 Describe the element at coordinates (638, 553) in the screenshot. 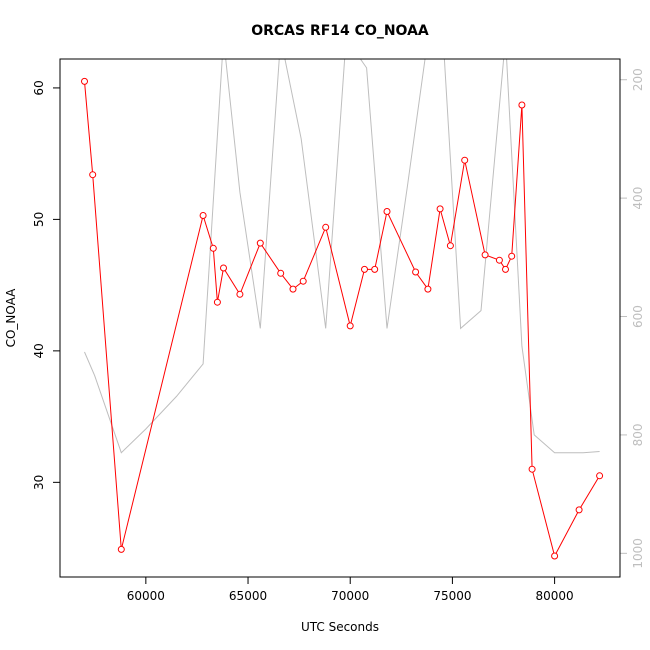

I see `y2-tick-label: 1000` at that location.